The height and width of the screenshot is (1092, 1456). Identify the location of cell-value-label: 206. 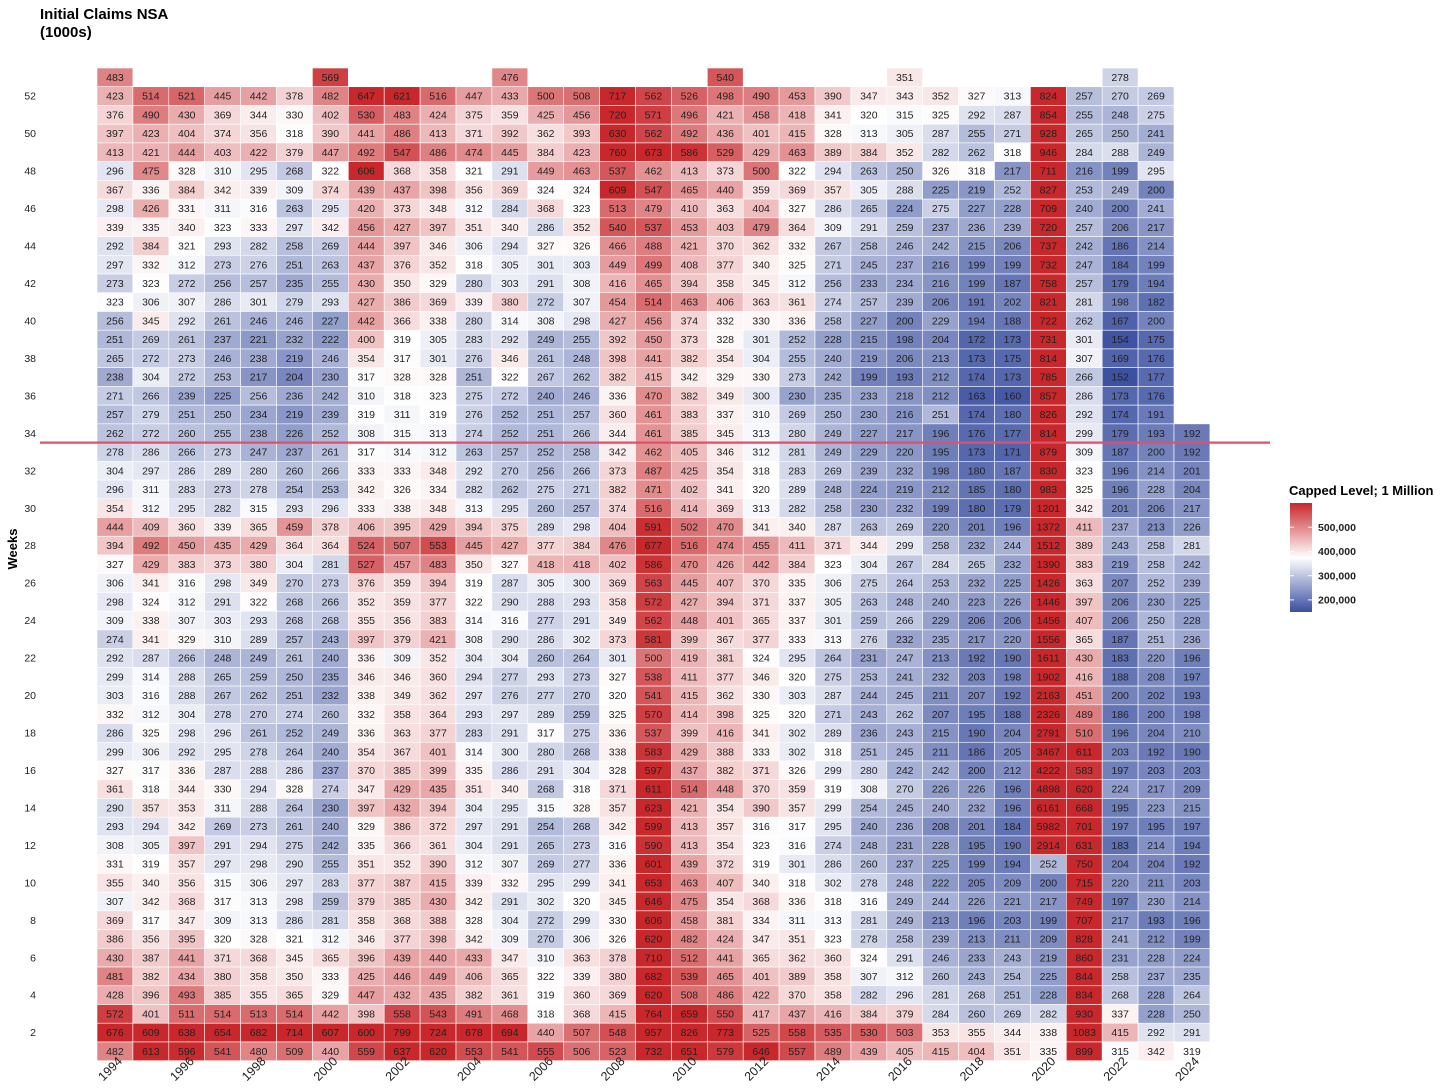
(905, 359).